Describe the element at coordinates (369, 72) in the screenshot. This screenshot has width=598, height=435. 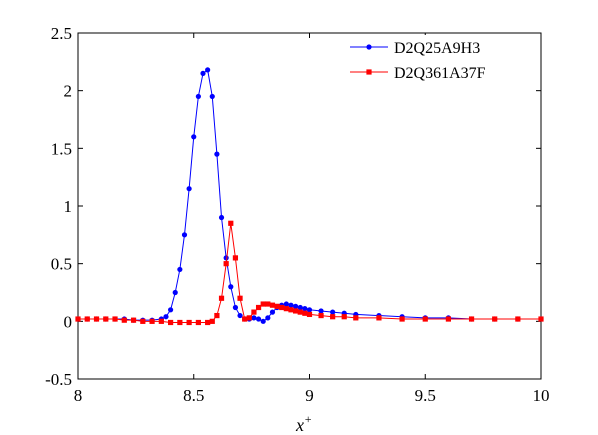
I see `legend-marker-d2q361a37f` at that location.